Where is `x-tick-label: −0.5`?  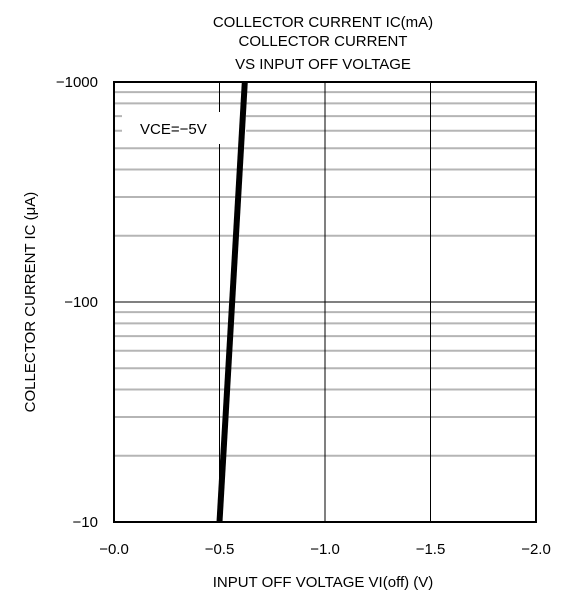
x-tick-label: −0.5 is located at coordinates (220, 549).